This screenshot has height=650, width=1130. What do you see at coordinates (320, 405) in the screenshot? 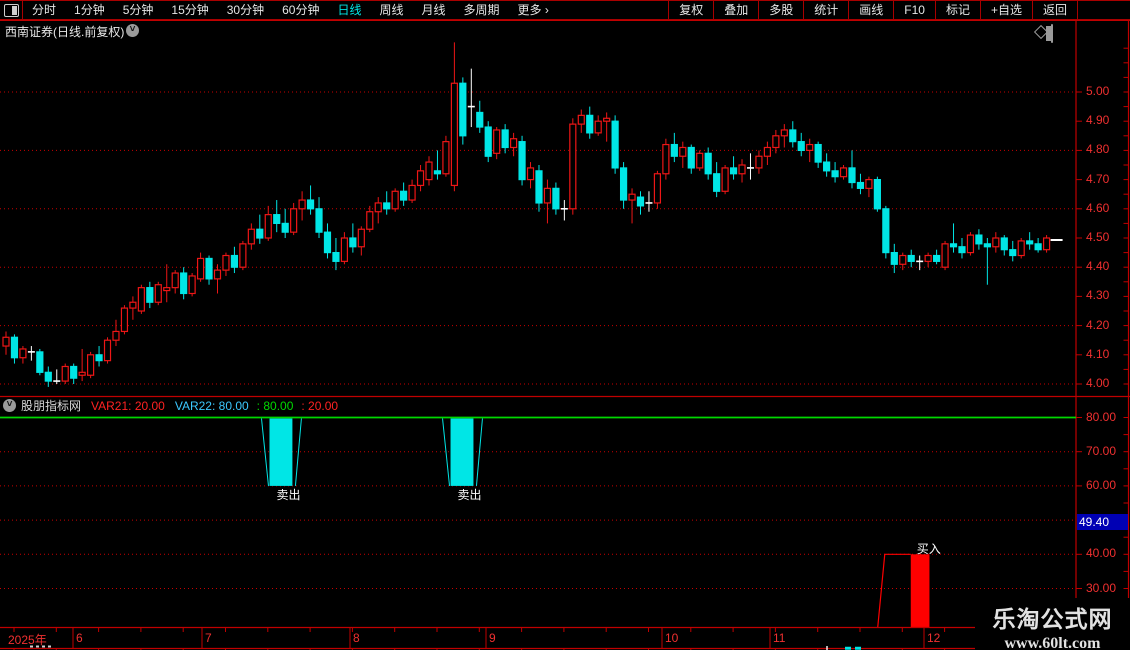
I see `indicator-value-red: : 20.00` at bounding box center [320, 405].